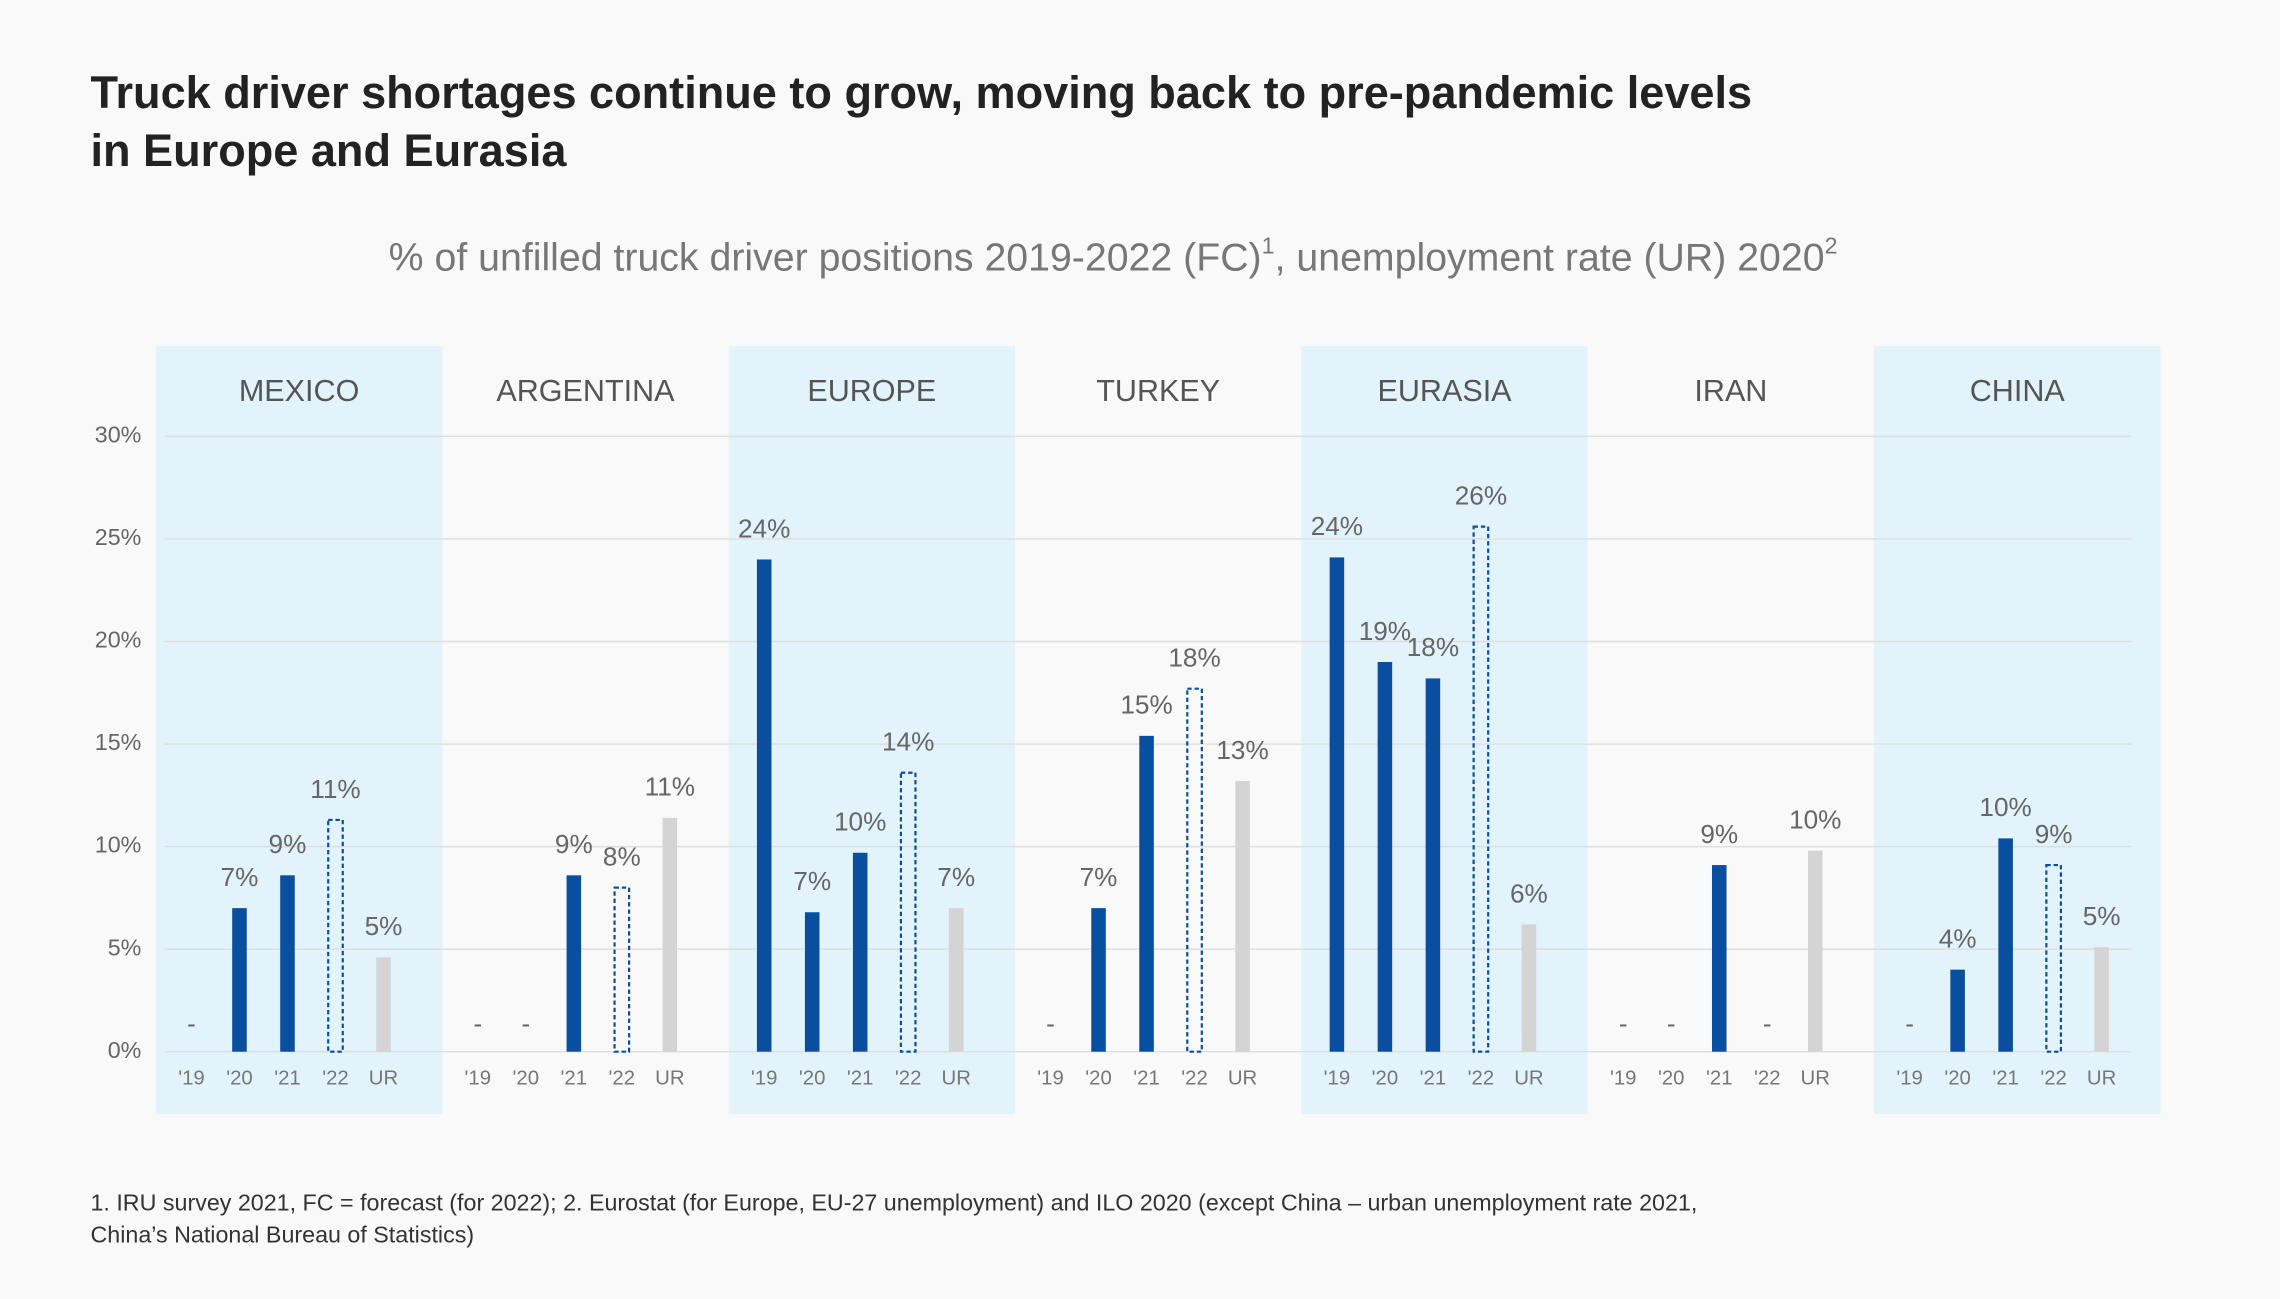 The height and width of the screenshot is (1299, 2280). What do you see at coordinates (1268, 245) in the screenshot?
I see `superscript: 1` at bounding box center [1268, 245].